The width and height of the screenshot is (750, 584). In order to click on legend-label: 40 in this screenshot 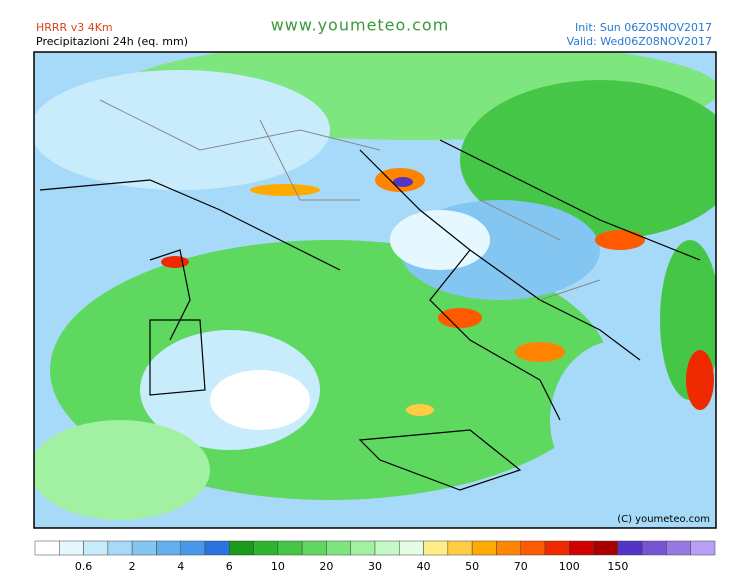, I will do `click(424, 566)`.